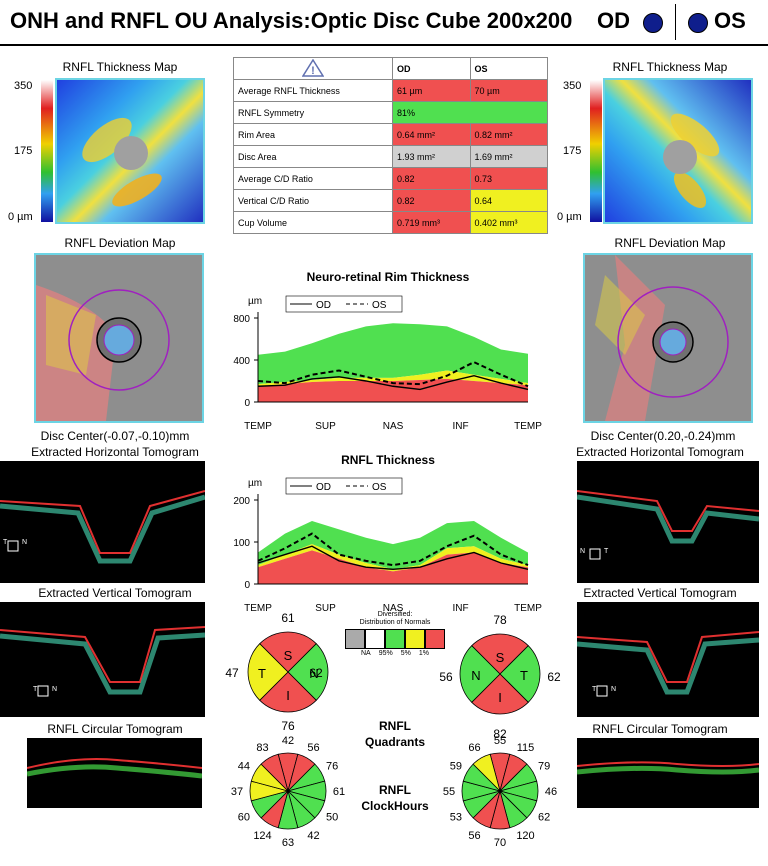 Image resolution: width=768 pixels, height=866 pixels. I want to click on legend-swatch-red, so click(435, 639).